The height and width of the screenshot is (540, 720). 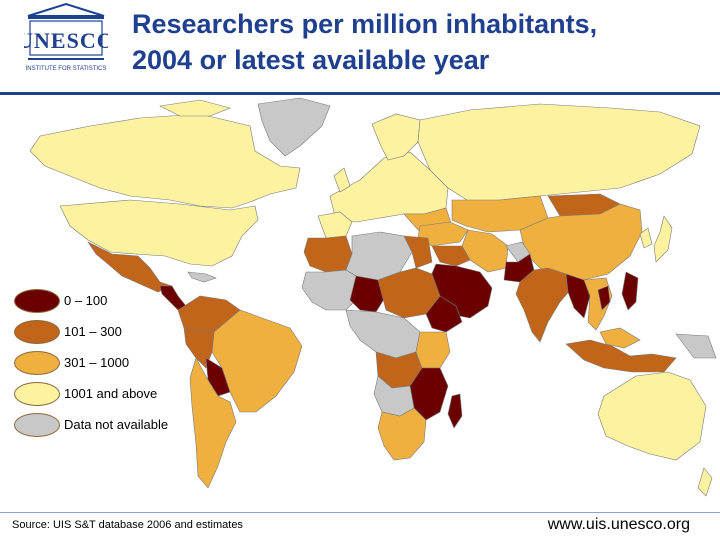 I want to click on iberia, so click(x=335, y=225).